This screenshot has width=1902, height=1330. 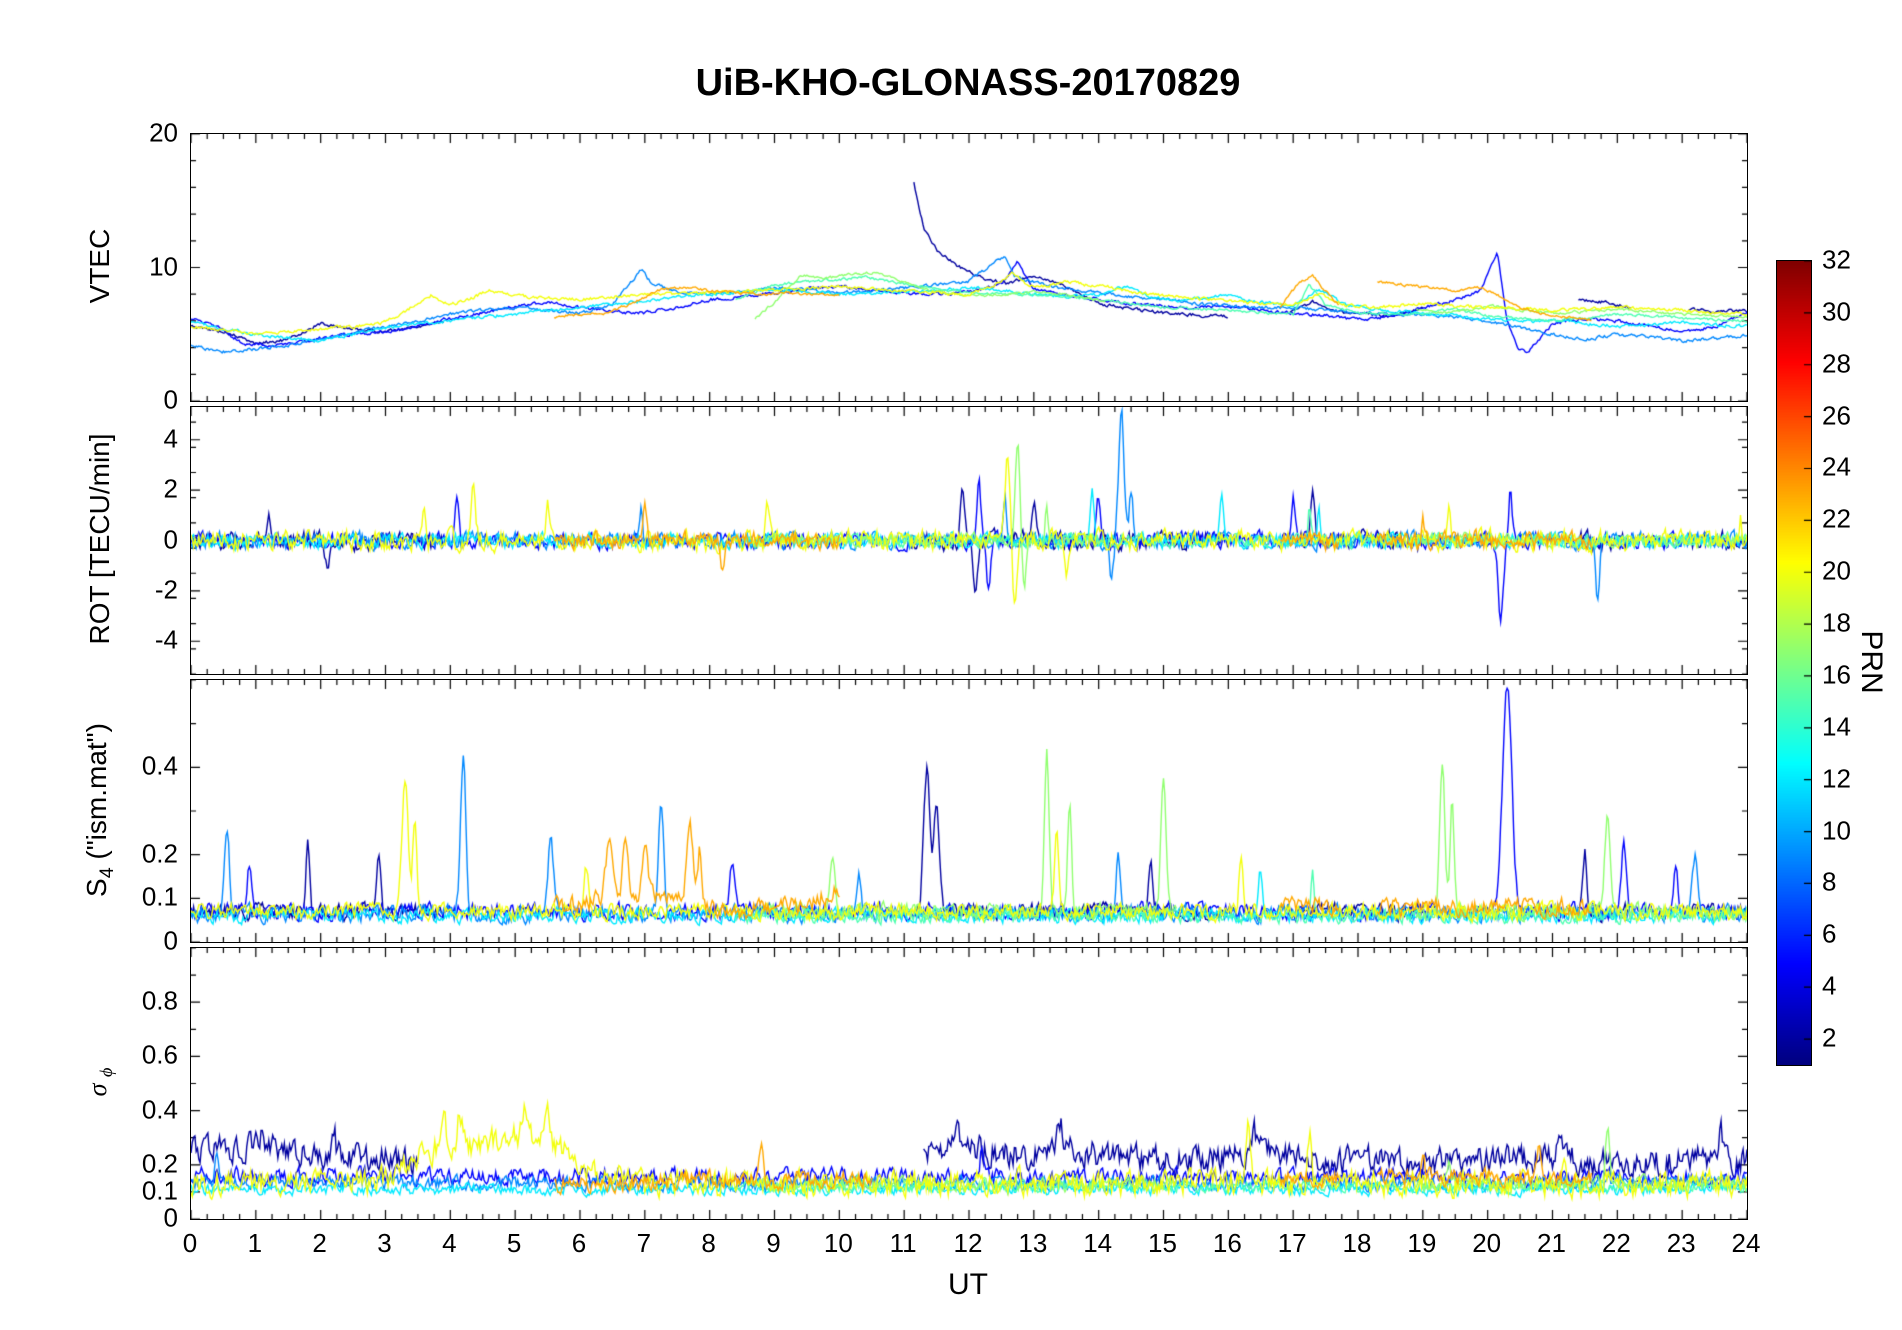 What do you see at coordinates (1616, 1243) in the screenshot?
I see `x-tick-label: 22` at bounding box center [1616, 1243].